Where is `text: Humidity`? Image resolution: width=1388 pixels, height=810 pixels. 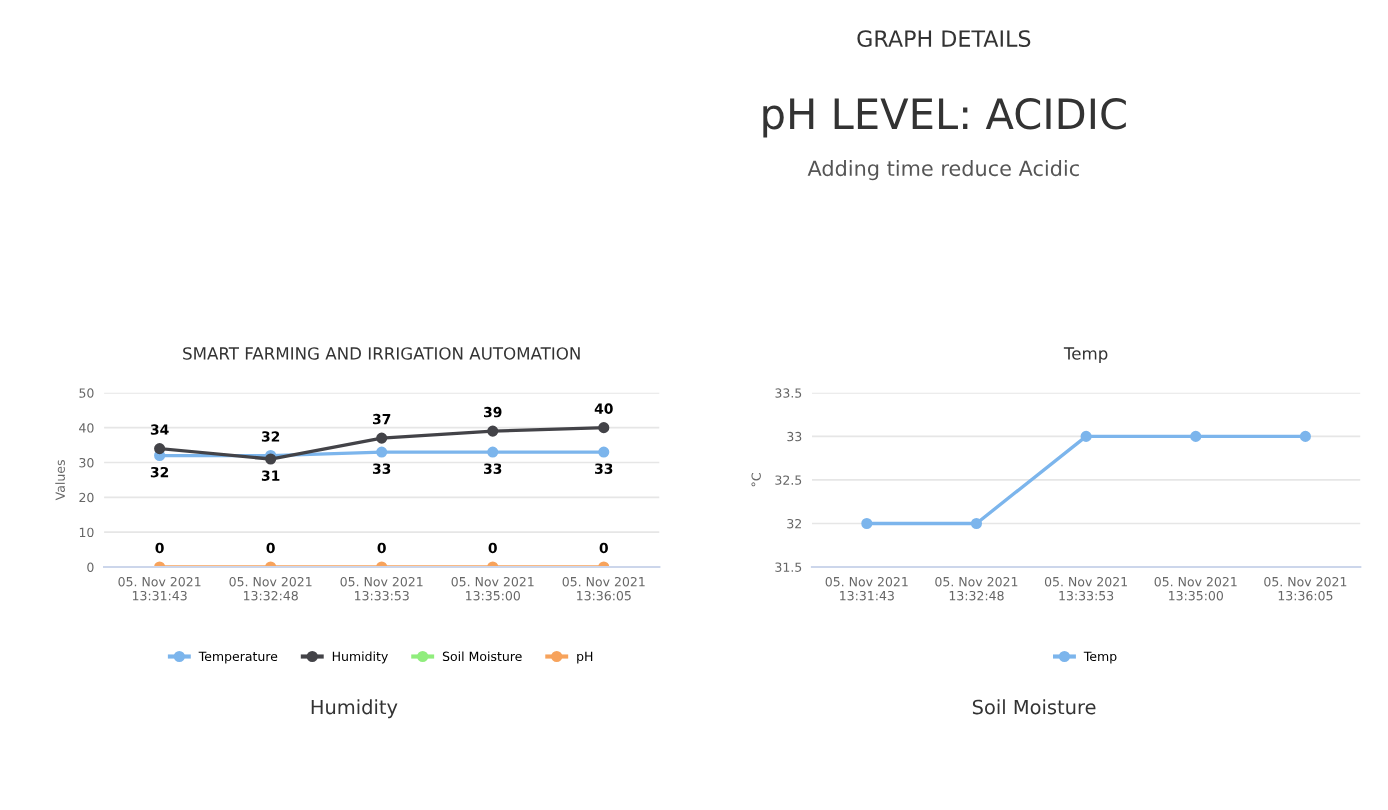
text: Humidity is located at coordinates (354, 709).